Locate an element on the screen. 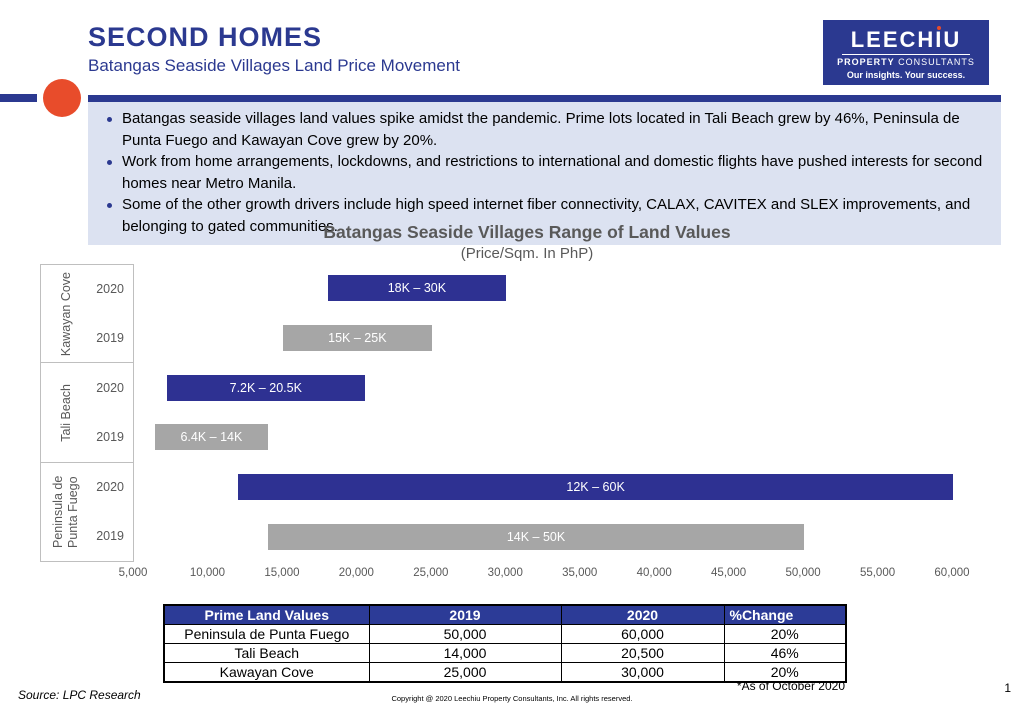 This screenshot has height=709, width=1024. table-header-cell: 2019 is located at coordinates (465, 614).